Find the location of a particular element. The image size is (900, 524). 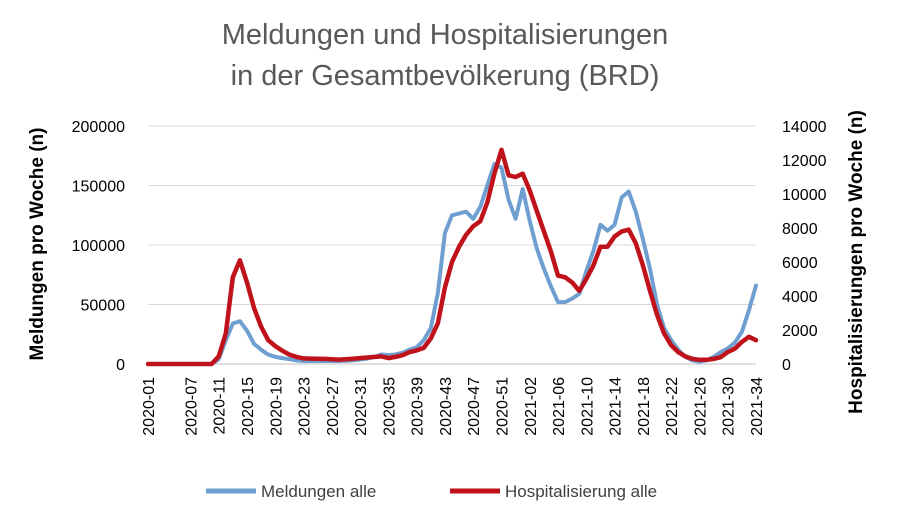

x-tick-label: 2021-14 is located at coordinates (616, 406).